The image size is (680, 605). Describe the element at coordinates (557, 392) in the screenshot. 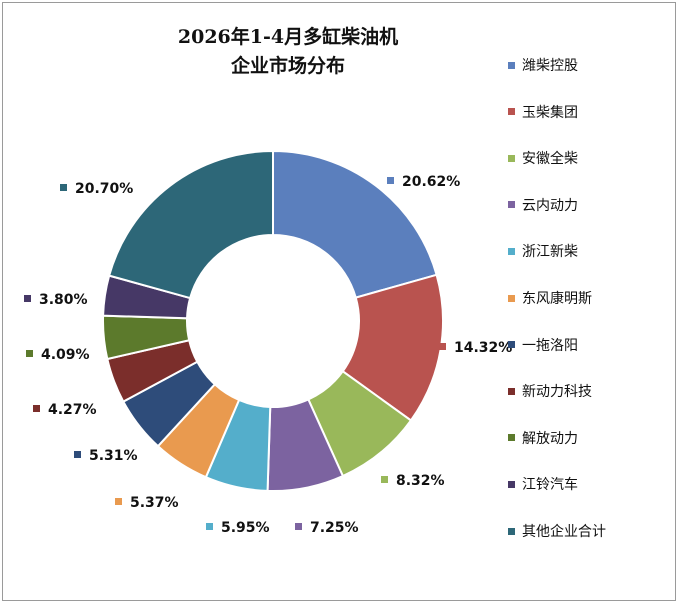

I see `legend-label-7: 新动力科技` at that location.